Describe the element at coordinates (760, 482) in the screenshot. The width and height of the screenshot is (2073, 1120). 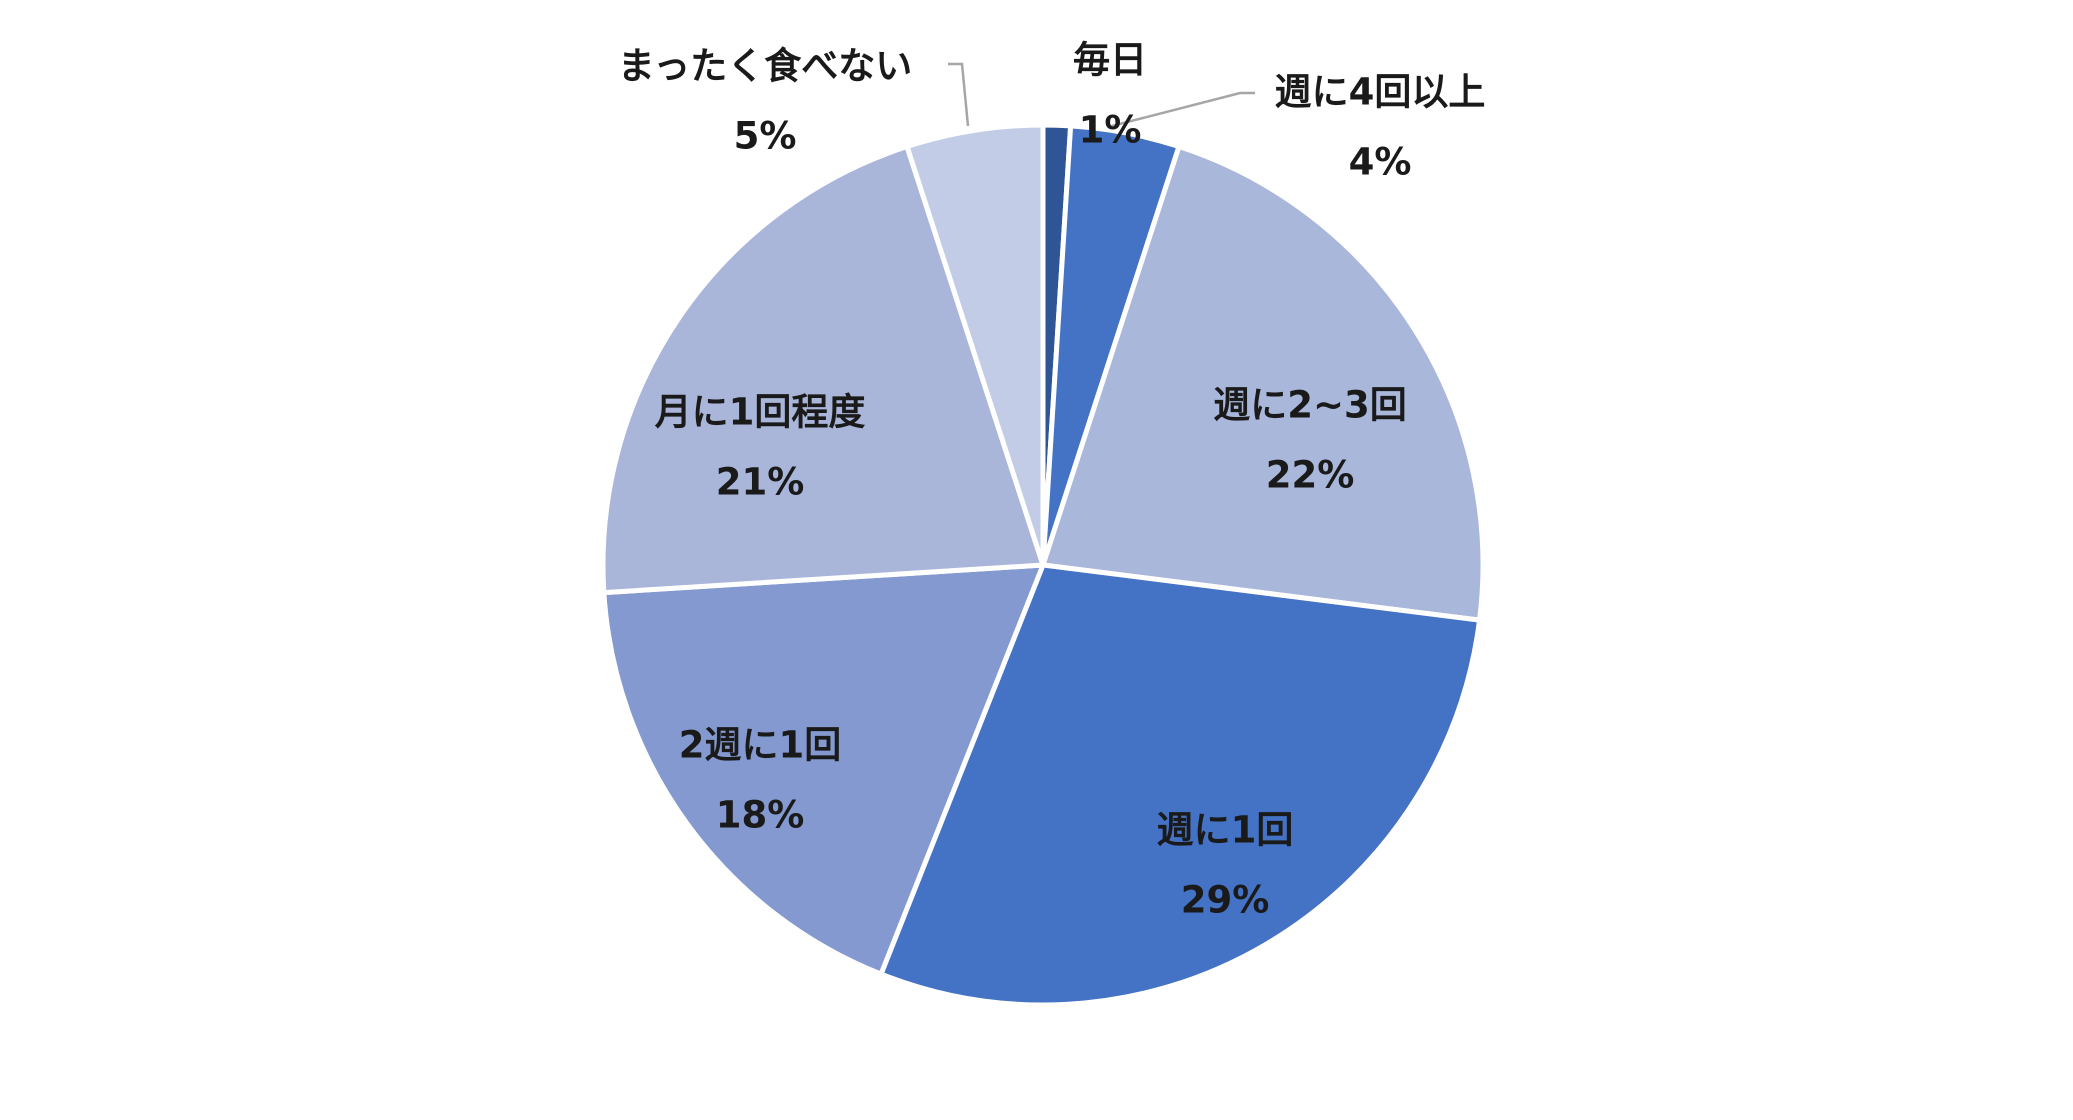
I see `slice-percent-5: 21%` at that location.